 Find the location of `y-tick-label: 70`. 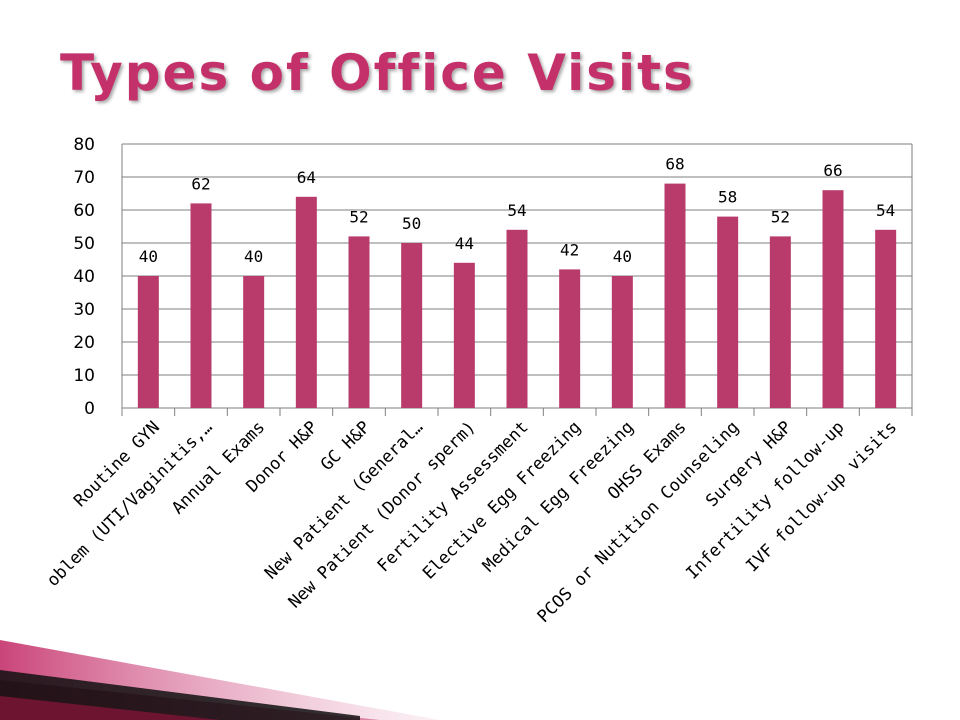

y-tick-label: 70 is located at coordinates (84, 178).